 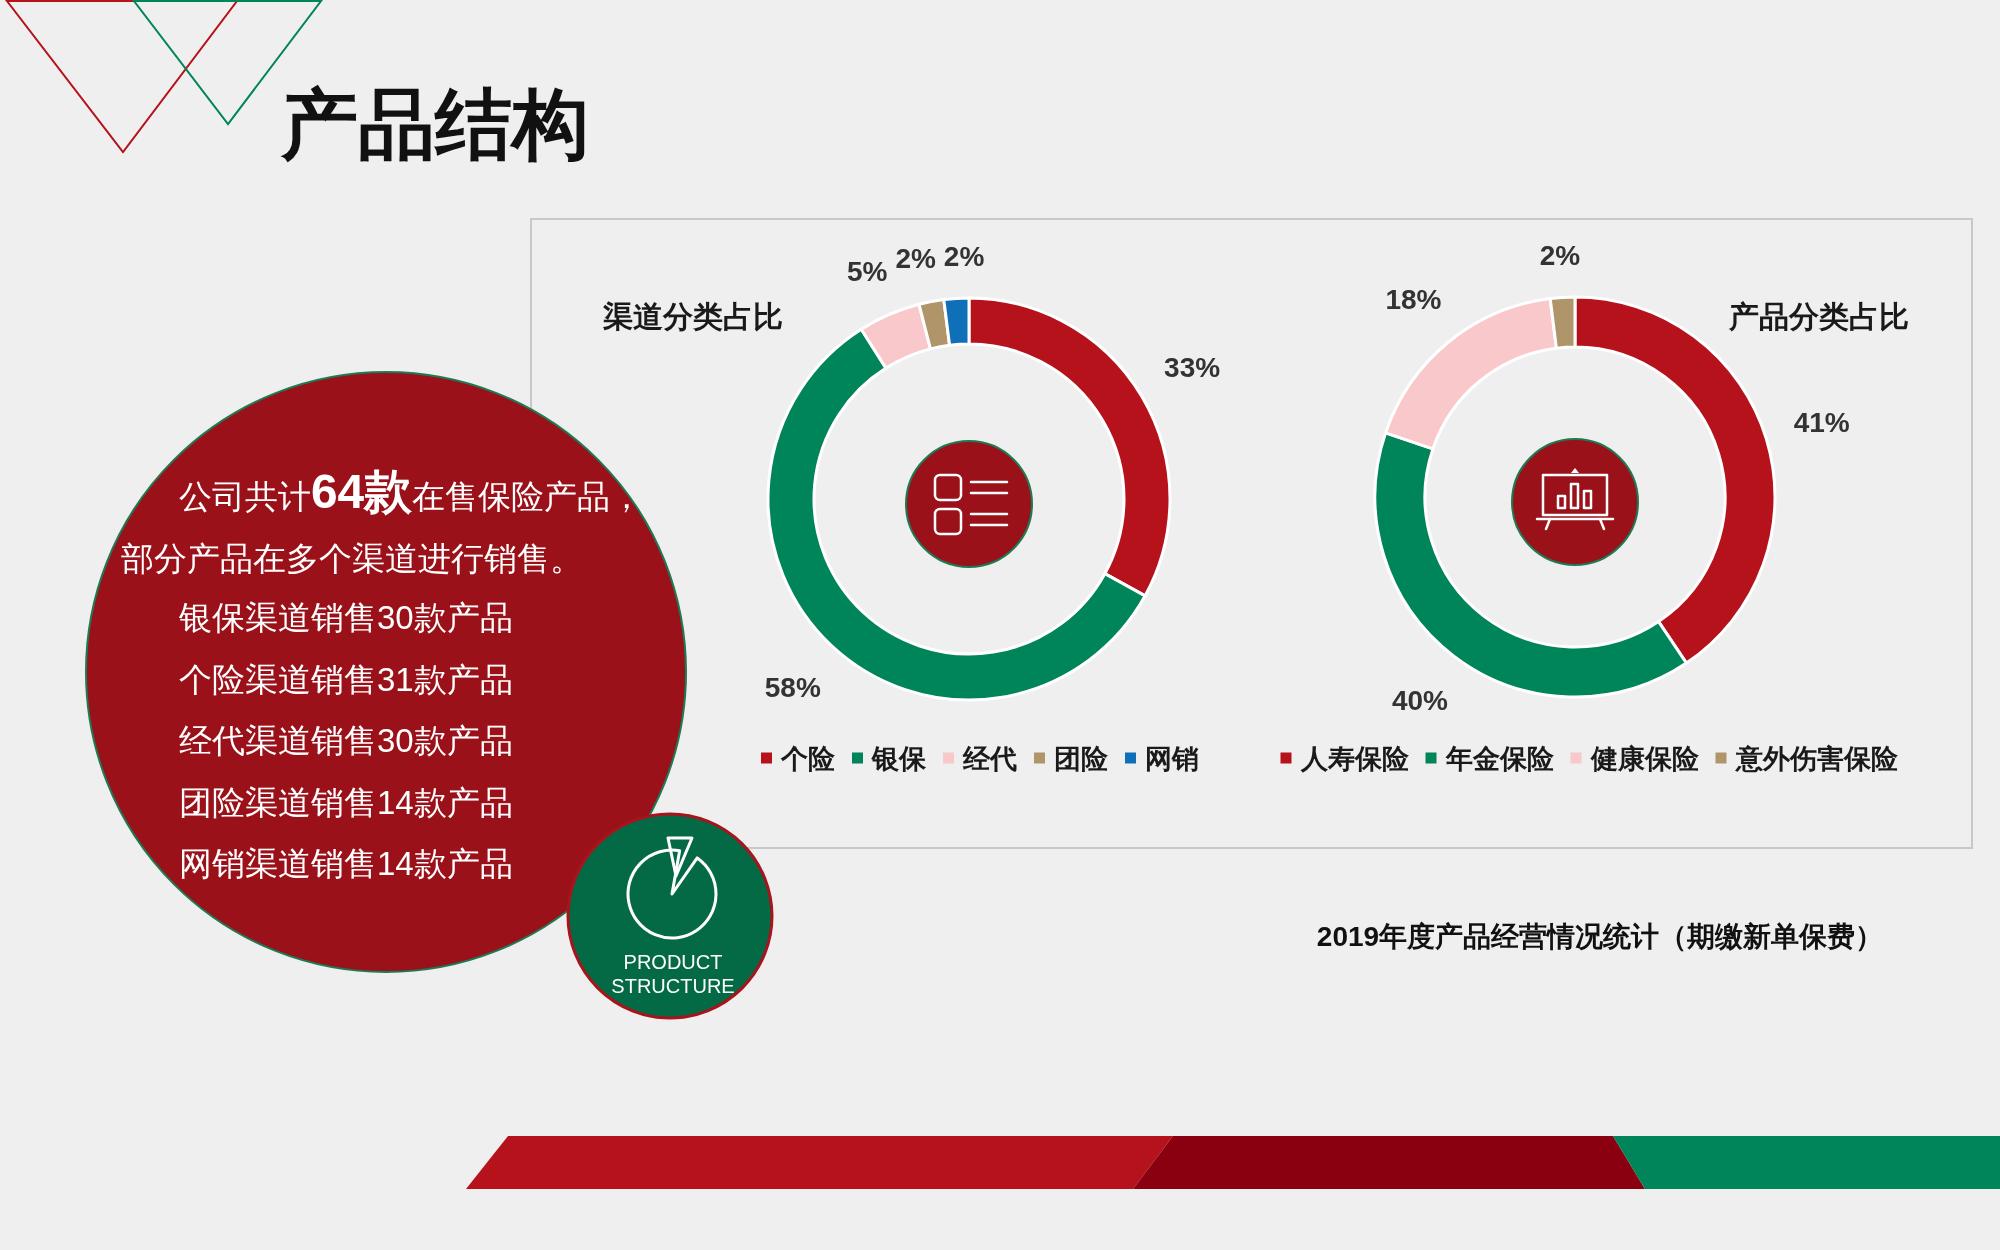 I want to click on text: PRODUCT STRUCTURE, so click(x=673, y=974).